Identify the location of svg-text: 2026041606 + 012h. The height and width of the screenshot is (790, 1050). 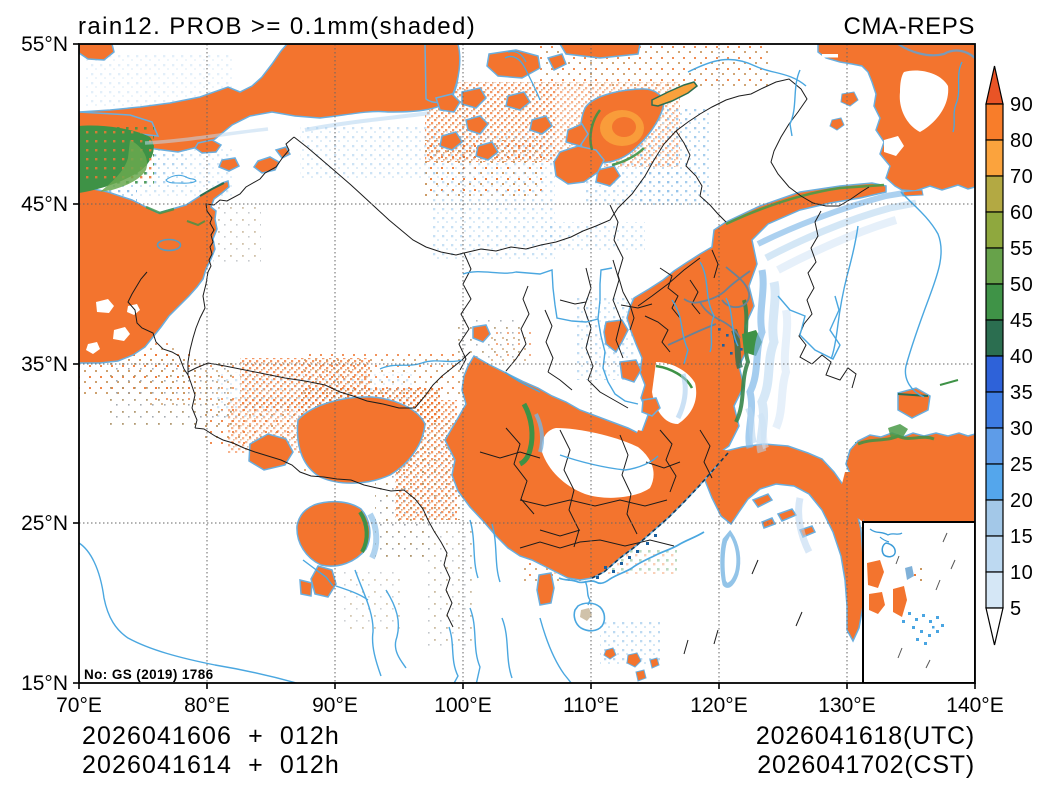
(211, 736).